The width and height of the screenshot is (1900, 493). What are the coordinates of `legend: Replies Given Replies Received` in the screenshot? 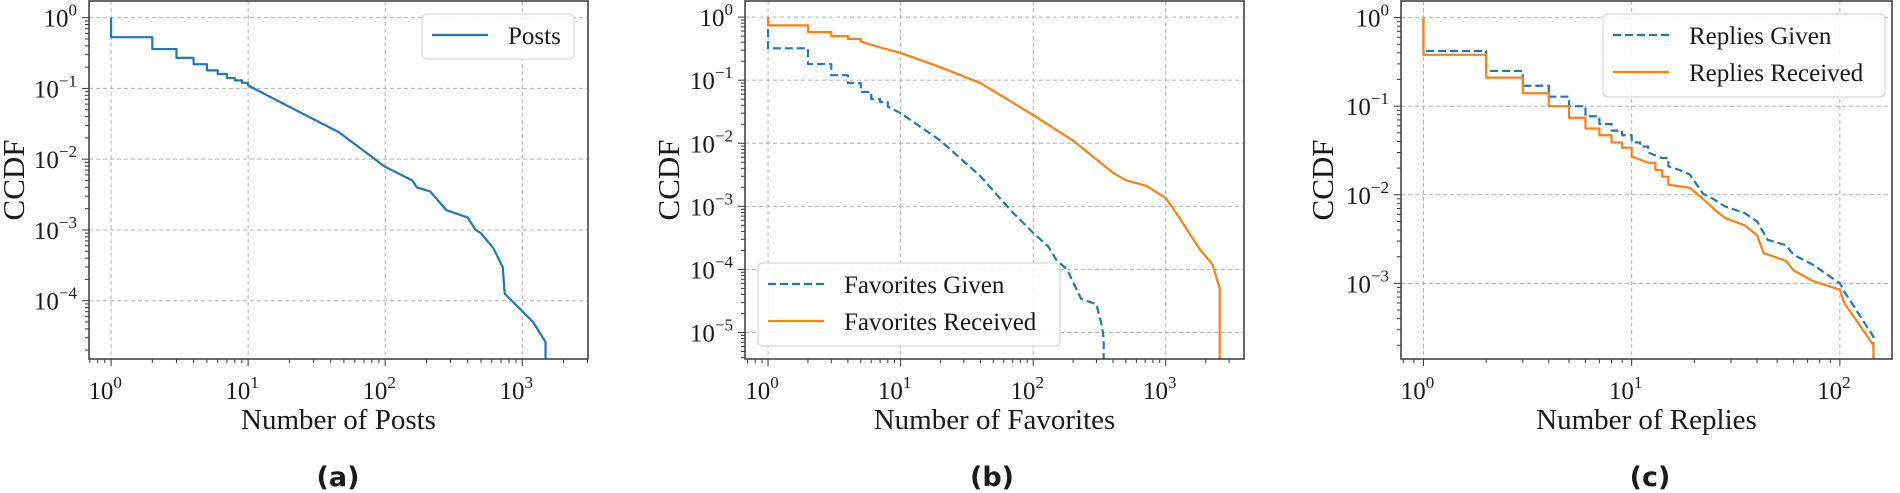 It's located at (1744, 55).